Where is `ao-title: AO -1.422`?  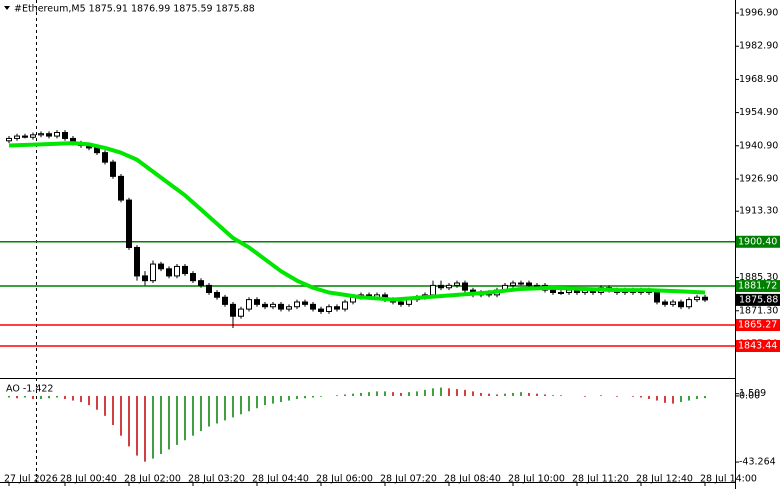 ao-title: AO -1.422 is located at coordinates (29, 389).